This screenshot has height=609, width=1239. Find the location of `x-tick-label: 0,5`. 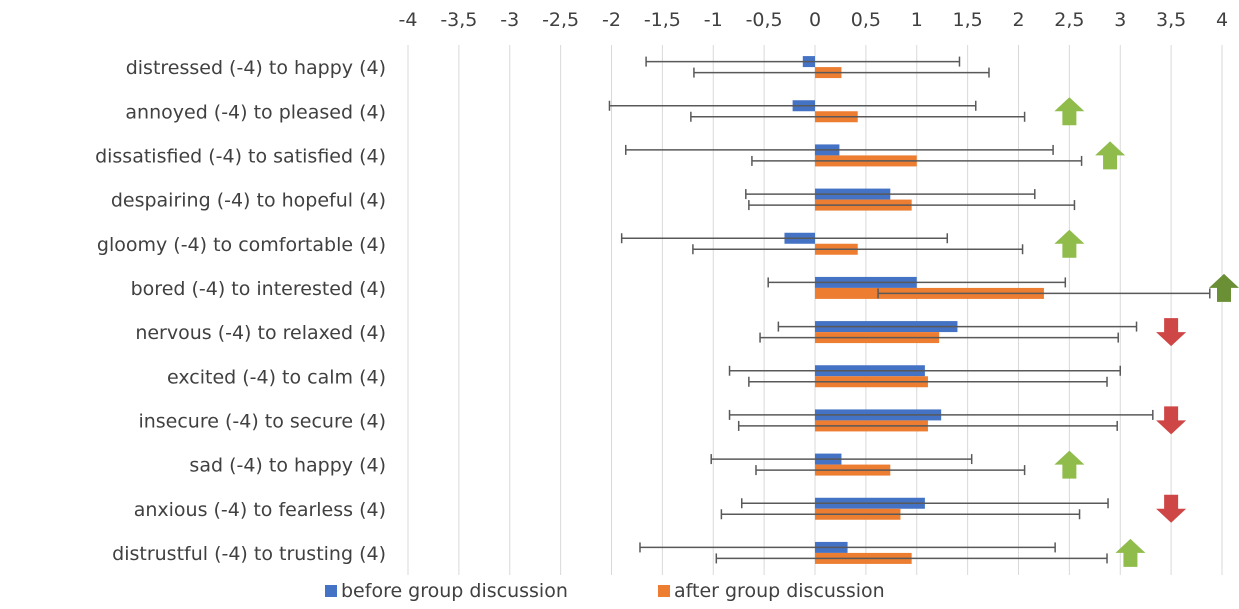

x-tick-label: 0,5 is located at coordinates (866, 20).